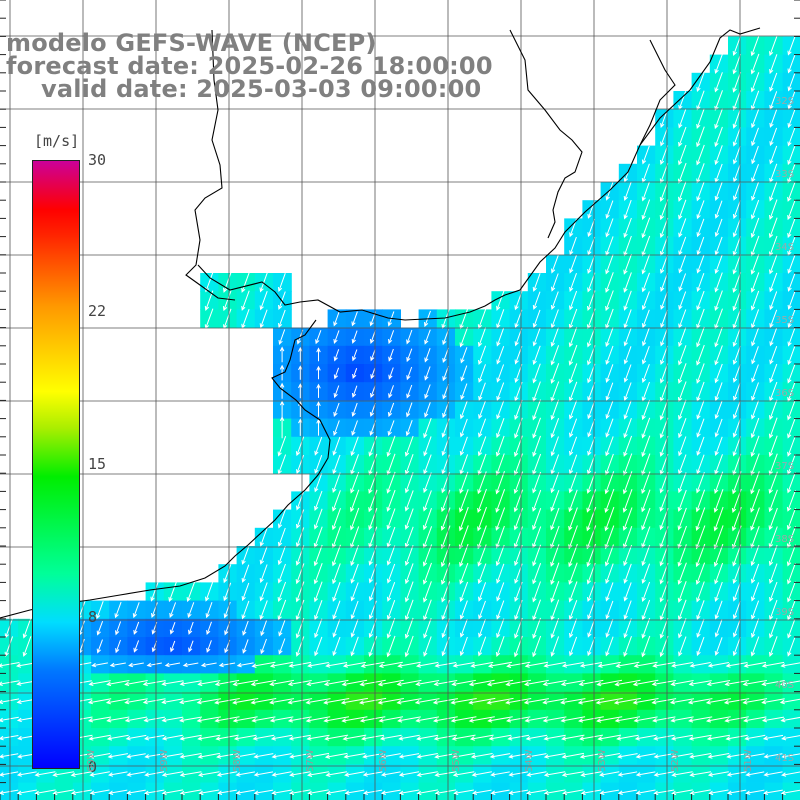 The image size is (800, 800). Describe the element at coordinates (784, 430) in the screenshot. I see `latitude-labels: 32S 33S 34S 35S 36S 37S 38S 39S 40S 41S` at that location.